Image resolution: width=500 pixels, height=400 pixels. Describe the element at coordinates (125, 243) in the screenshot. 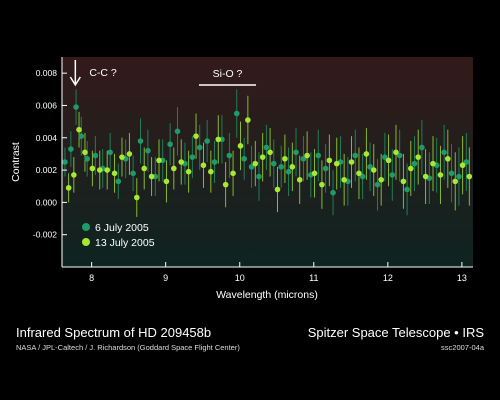

I see `legend-label: 13 July 2005` at that location.